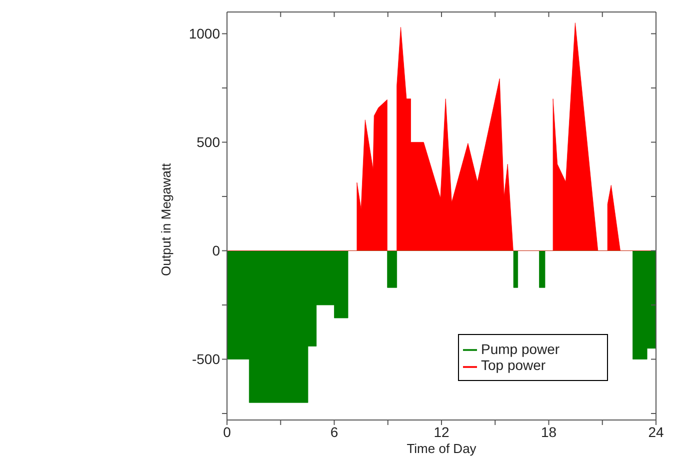 This screenshot has width=683, height=470. I want to click on x-tick-label: 0, so click(227, 432).